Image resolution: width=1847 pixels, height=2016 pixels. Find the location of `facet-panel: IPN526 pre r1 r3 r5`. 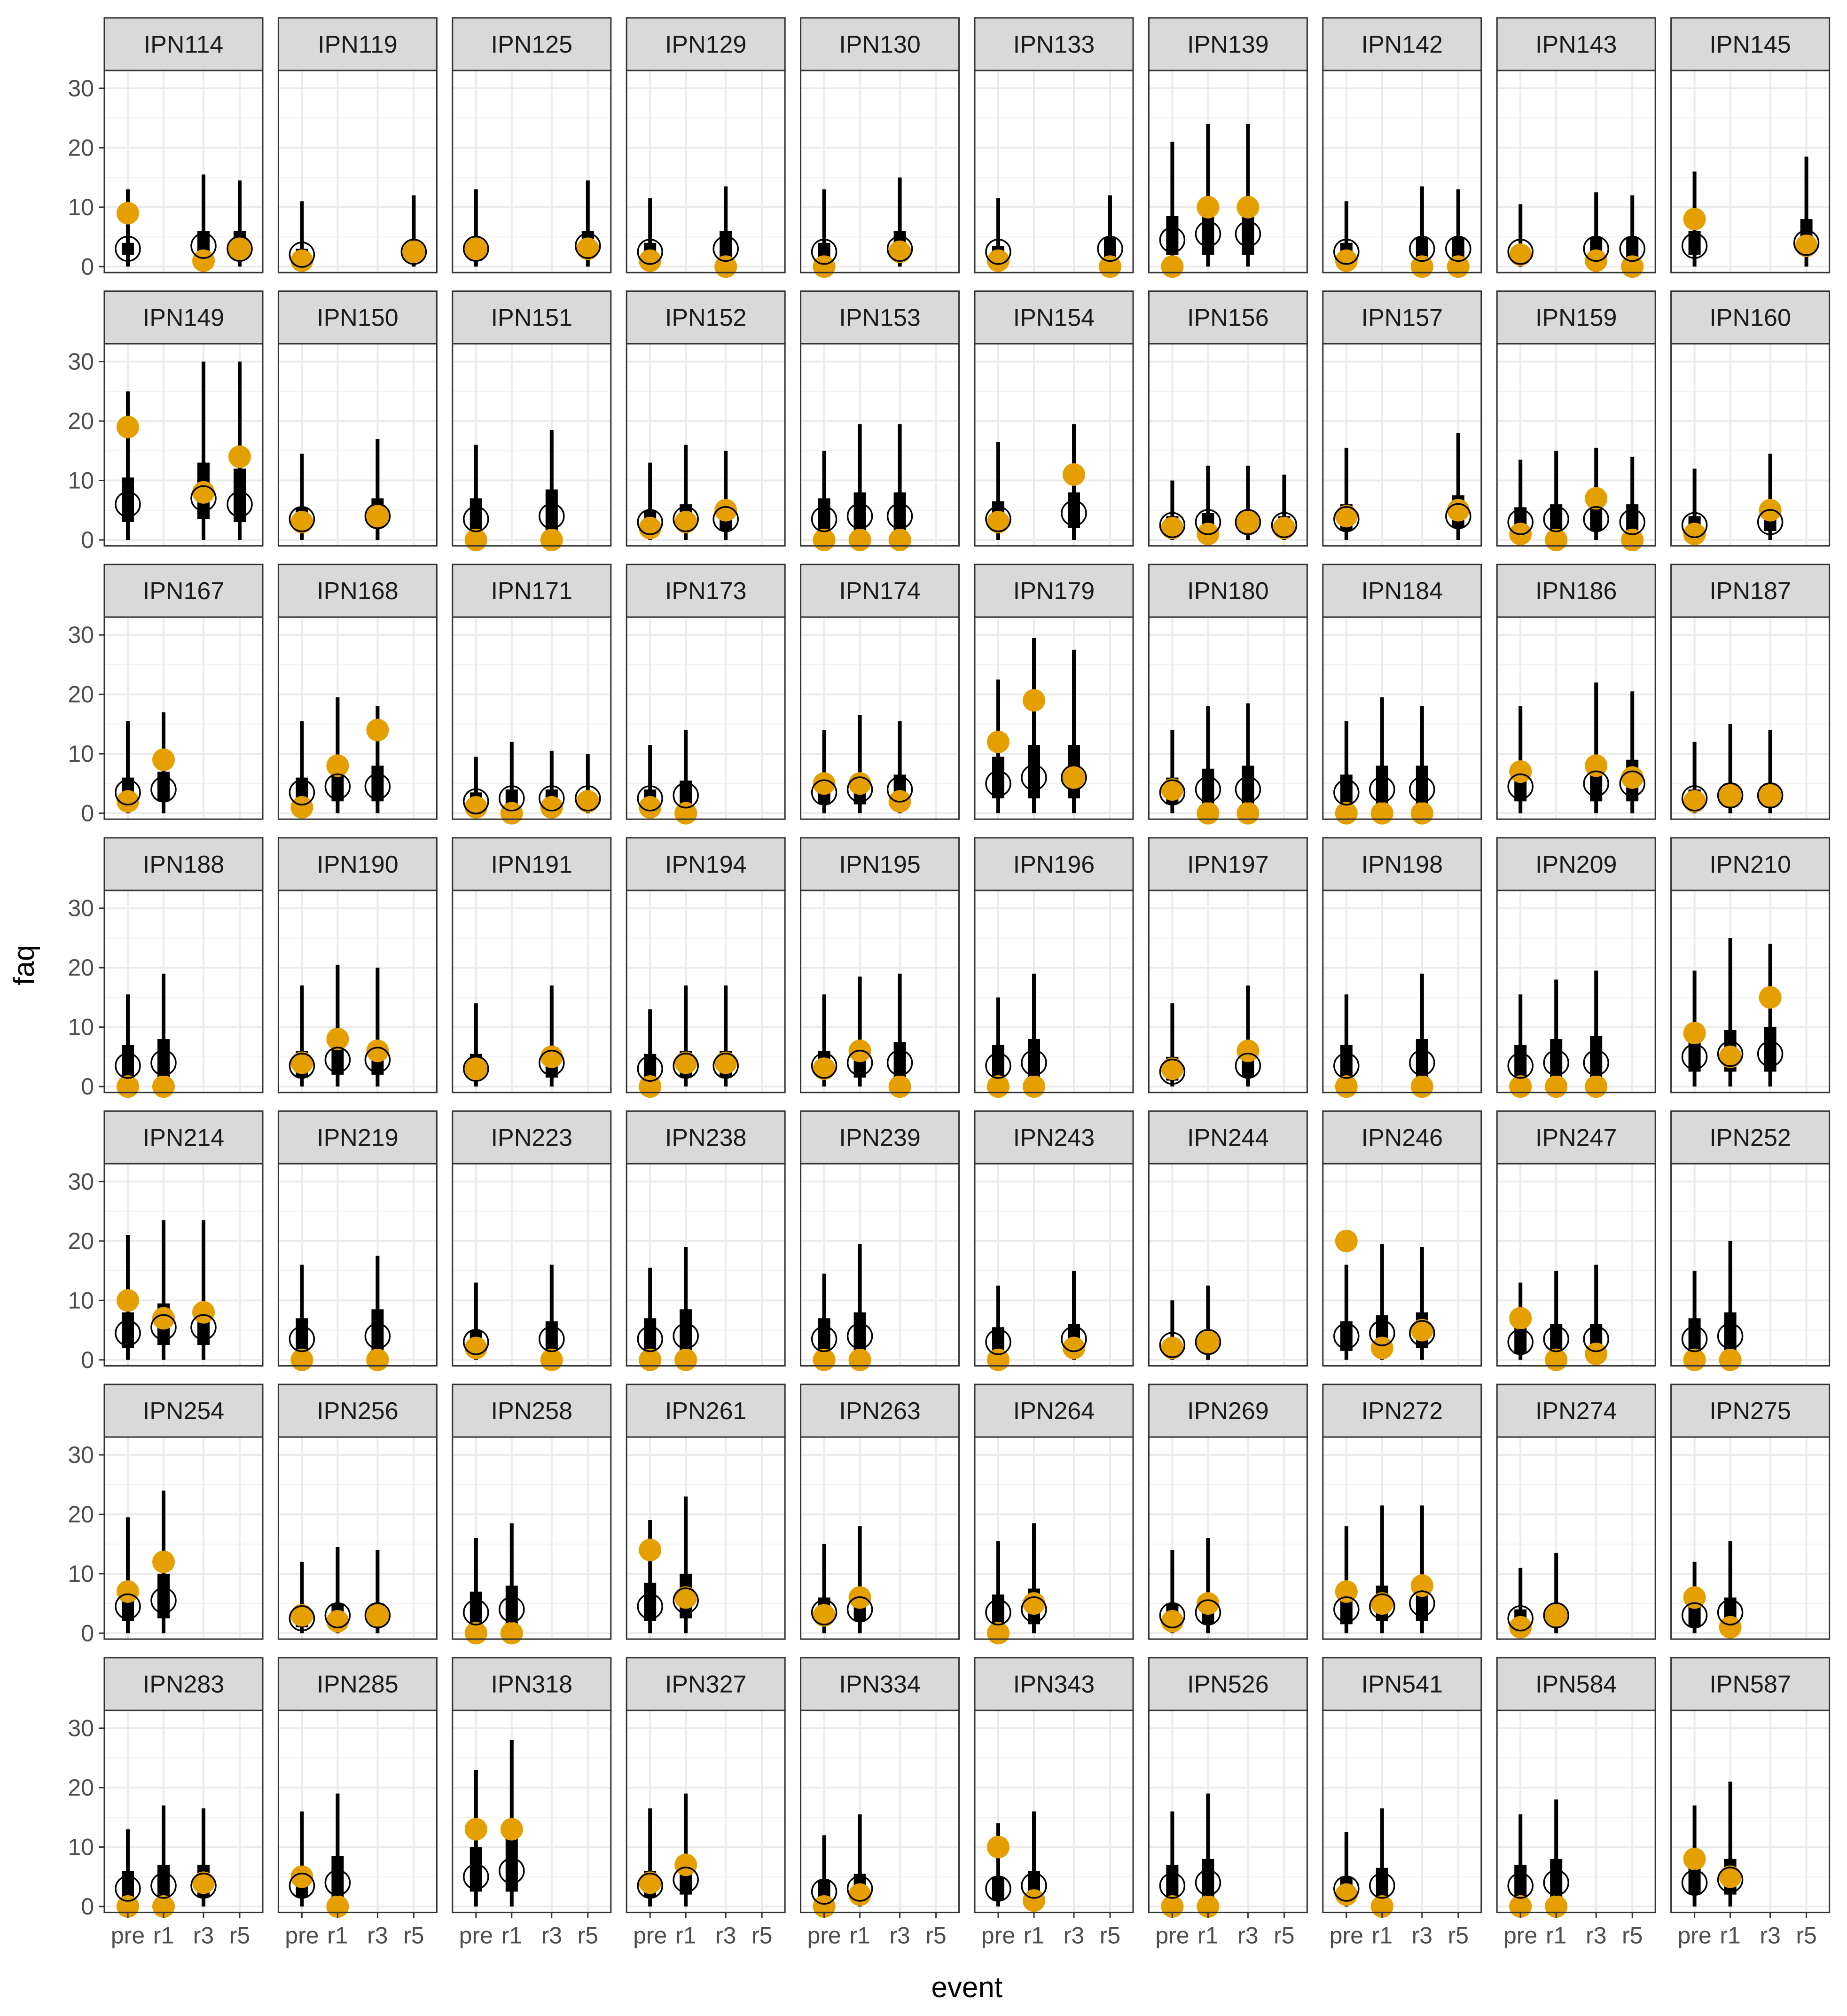

facet-panel: IPN526 pre r1 r3 r5 is located at coordinates (1228, 1803).